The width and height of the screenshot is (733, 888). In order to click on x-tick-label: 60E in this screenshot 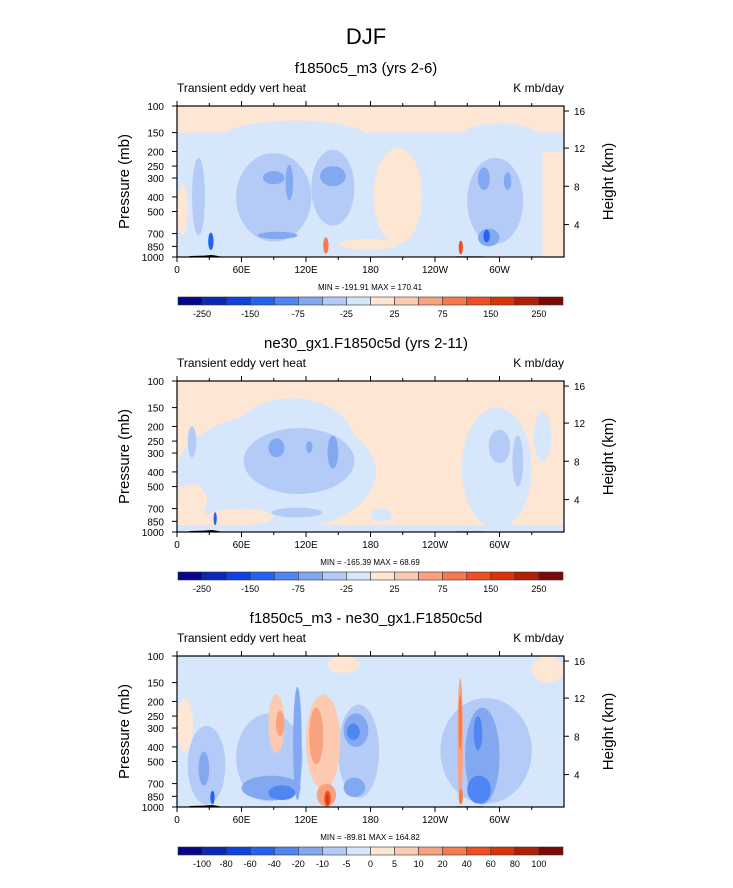, I will do `click(242, 270)`.